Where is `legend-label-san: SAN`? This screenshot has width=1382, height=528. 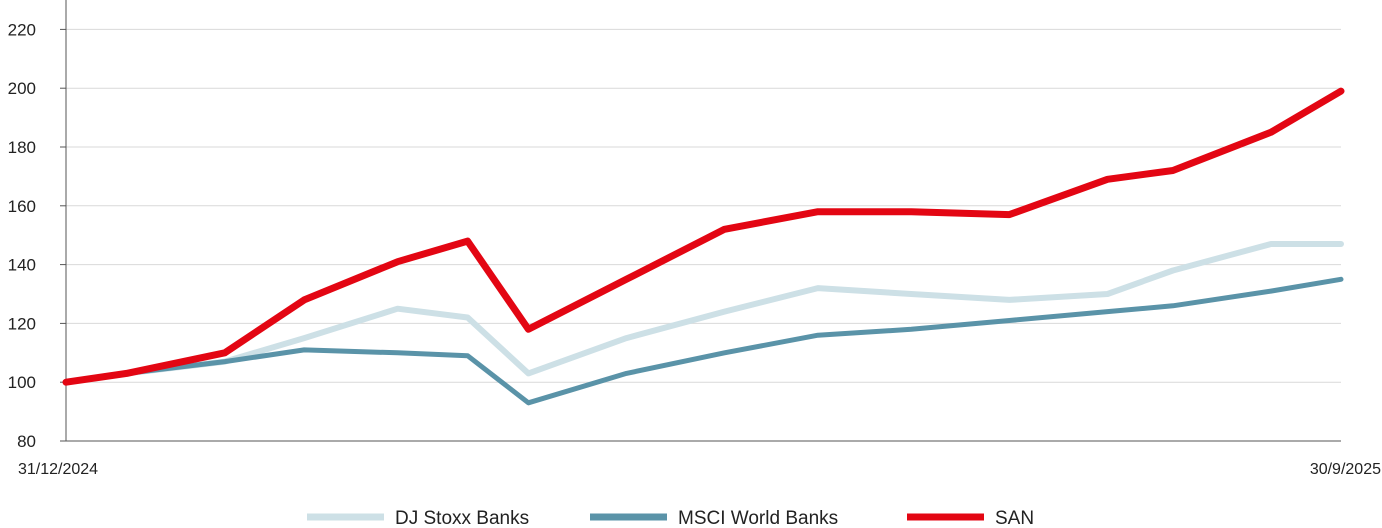 legend-label-san: SAN is located at coordinates (1014, 518).